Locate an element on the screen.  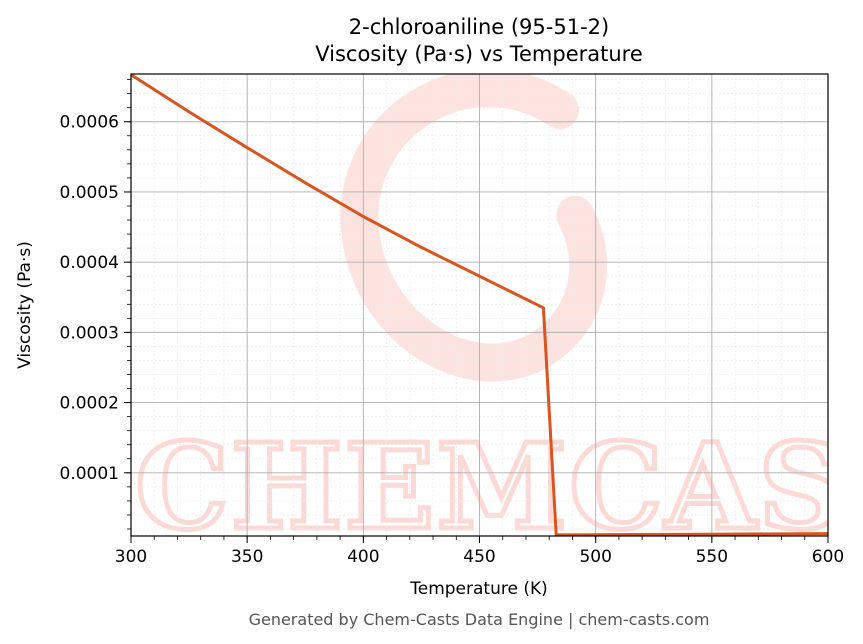
y-tick-label: 0.0003 is located at coordinates (89, 333).